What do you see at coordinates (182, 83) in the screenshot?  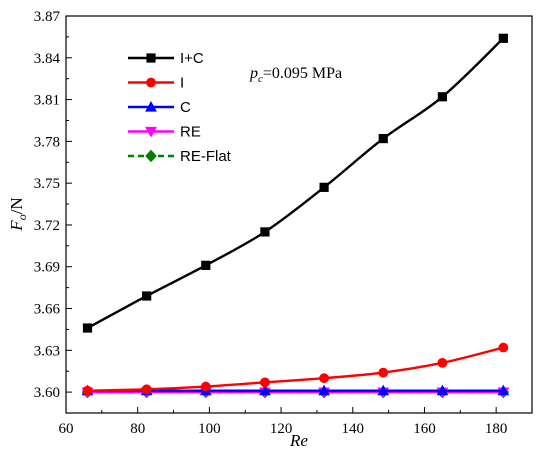 I see `legend-label: I` at bounding box center [182, 83].